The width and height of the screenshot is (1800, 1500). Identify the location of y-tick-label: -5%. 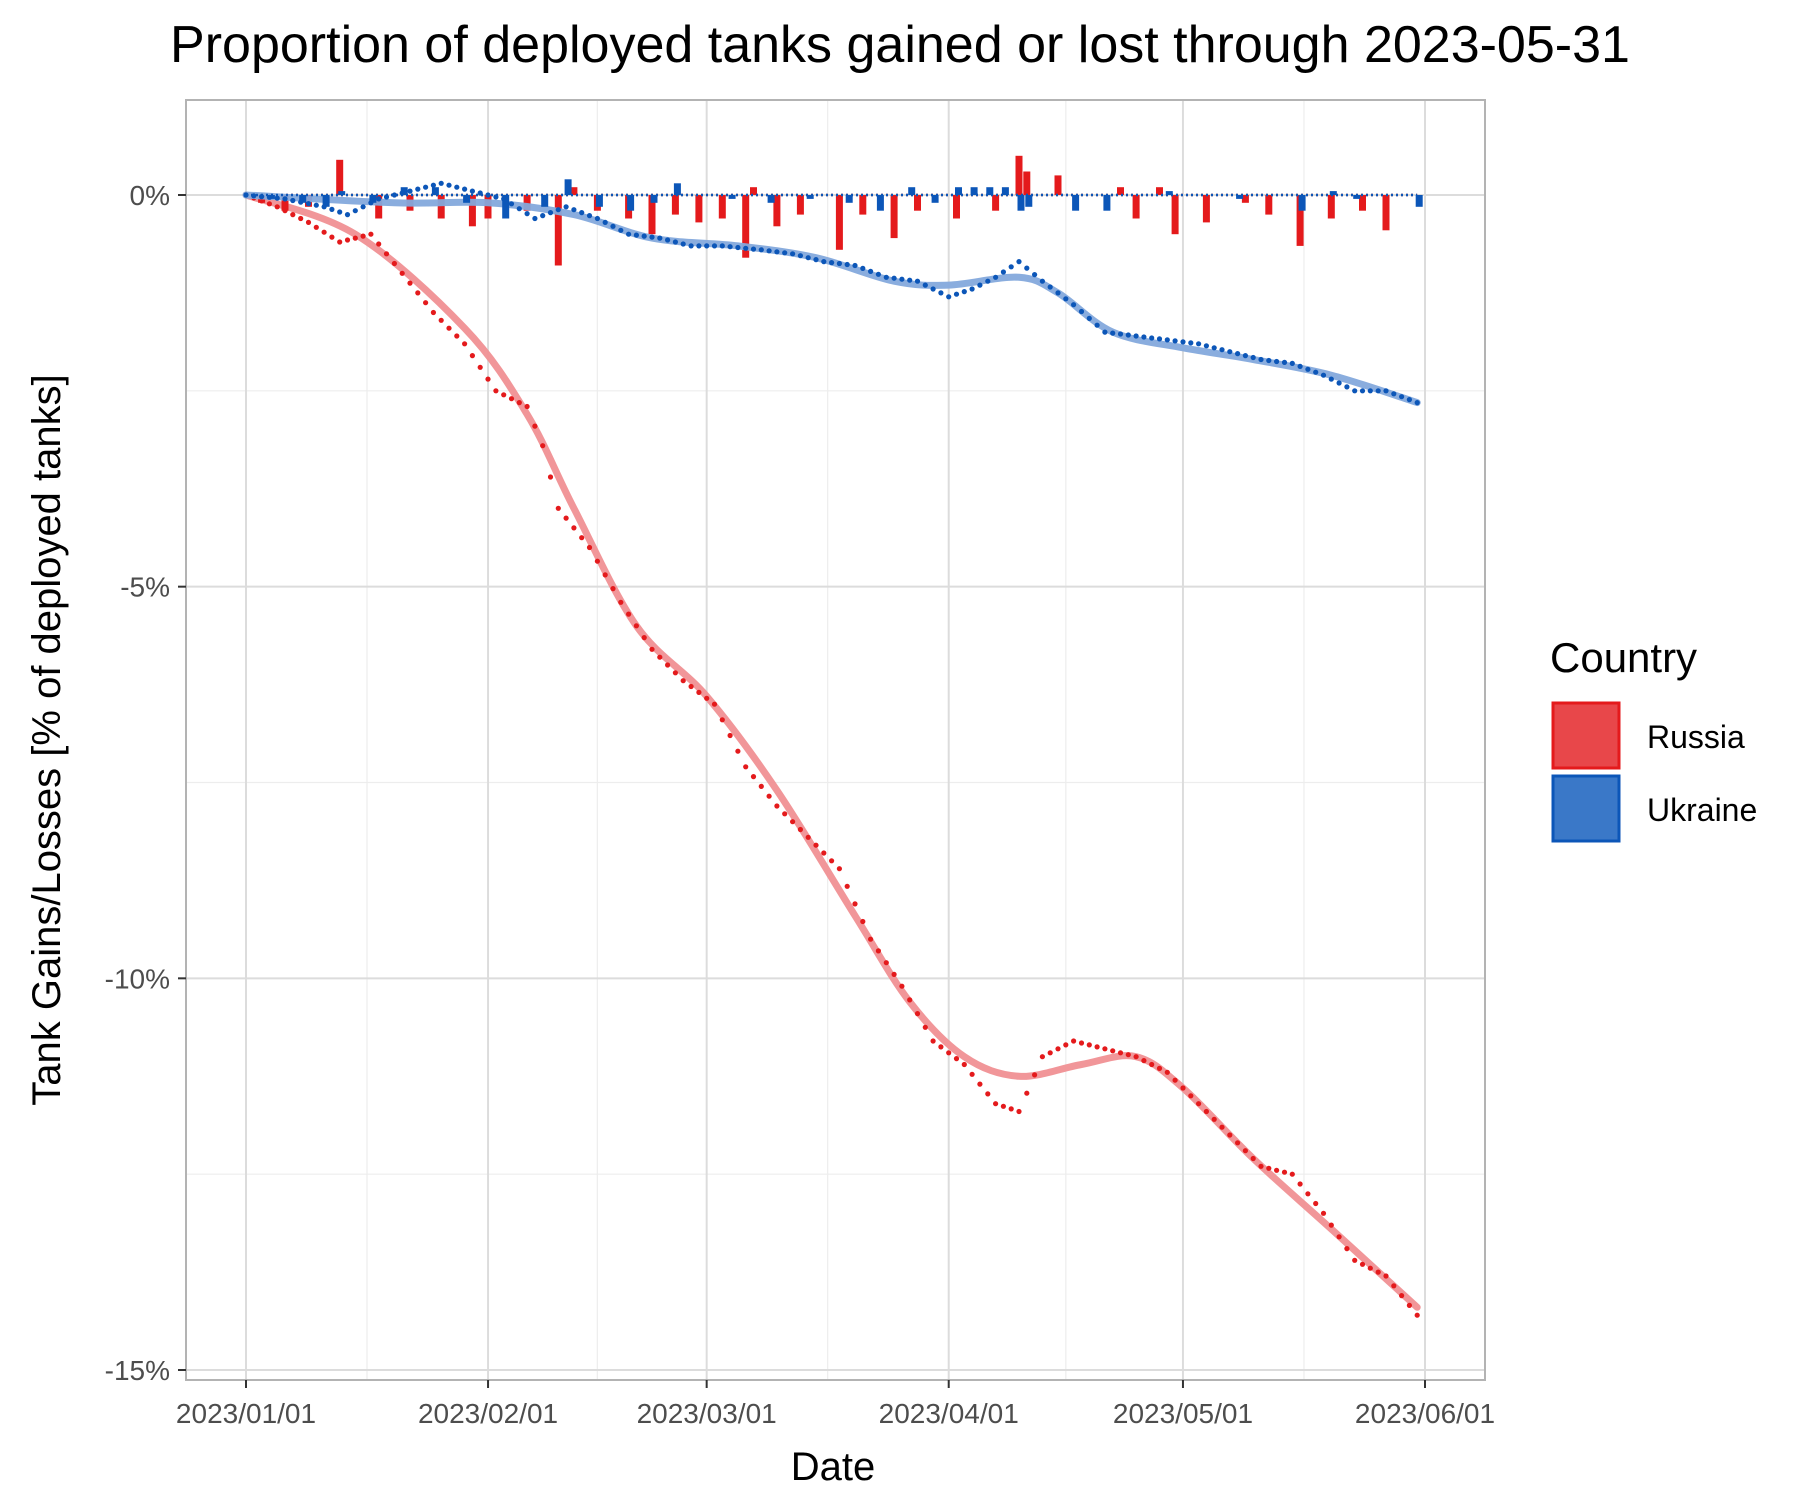
(145, 587).